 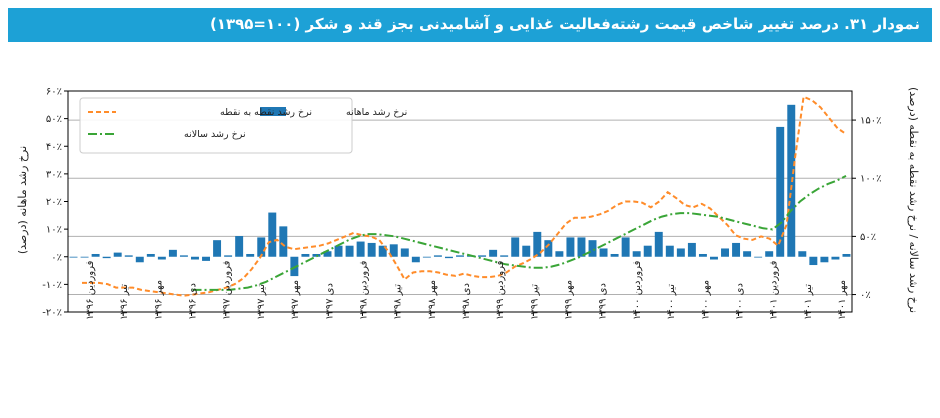 I want to click on x-tick-label: دی ۱۳۹۷, so click(x=329, y=301).